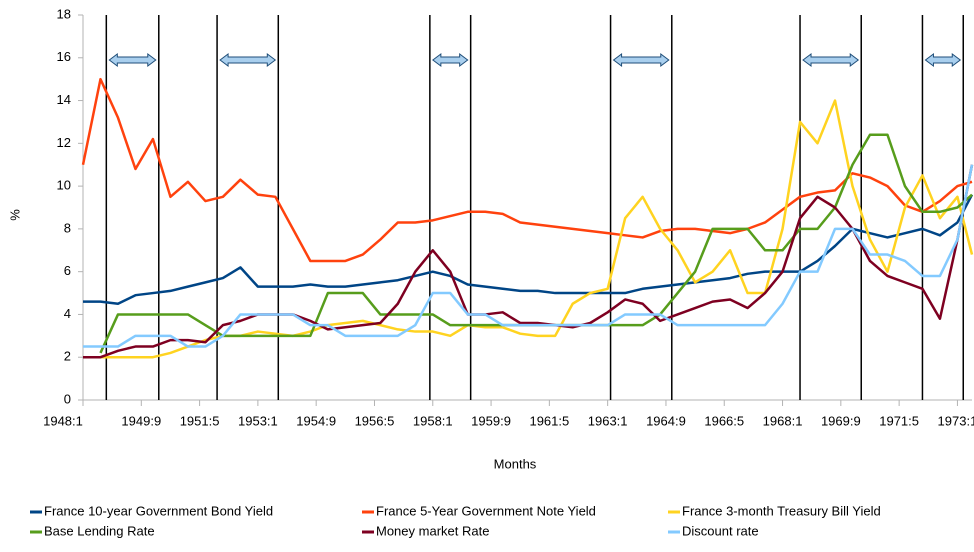 The image size is (974, 552). I want to click on x-tick-label: 1968:1, so click(783, 420).